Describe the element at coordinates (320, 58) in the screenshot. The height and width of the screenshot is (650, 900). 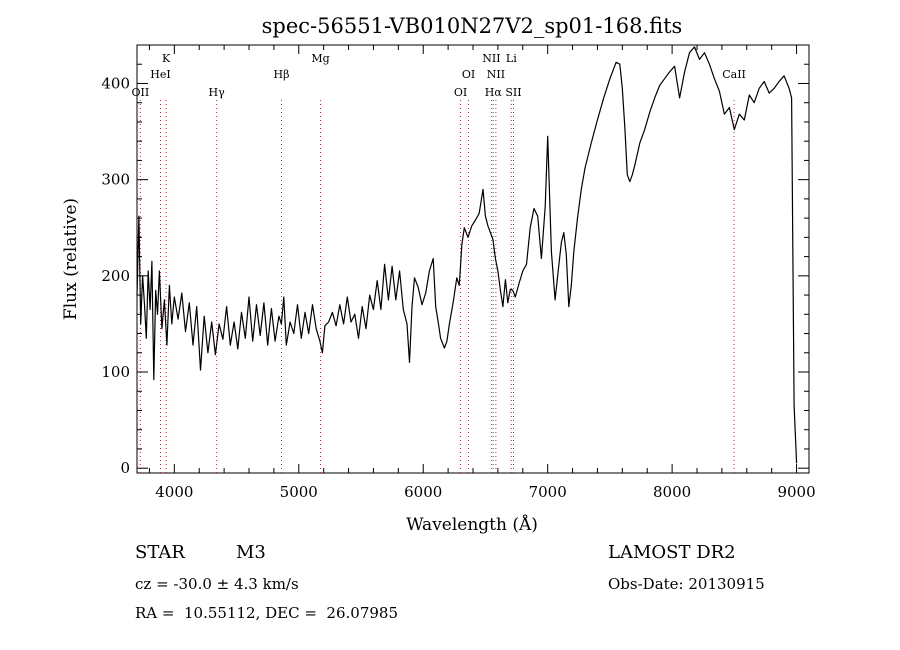
I see `spectral-line-label: Mg` at that location.